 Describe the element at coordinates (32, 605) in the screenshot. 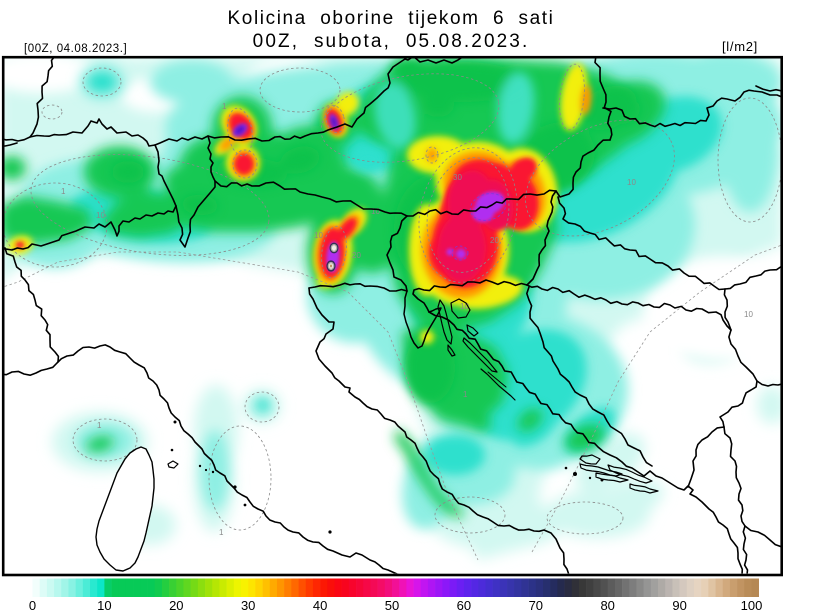

I see `svg-text: 0` at that location.